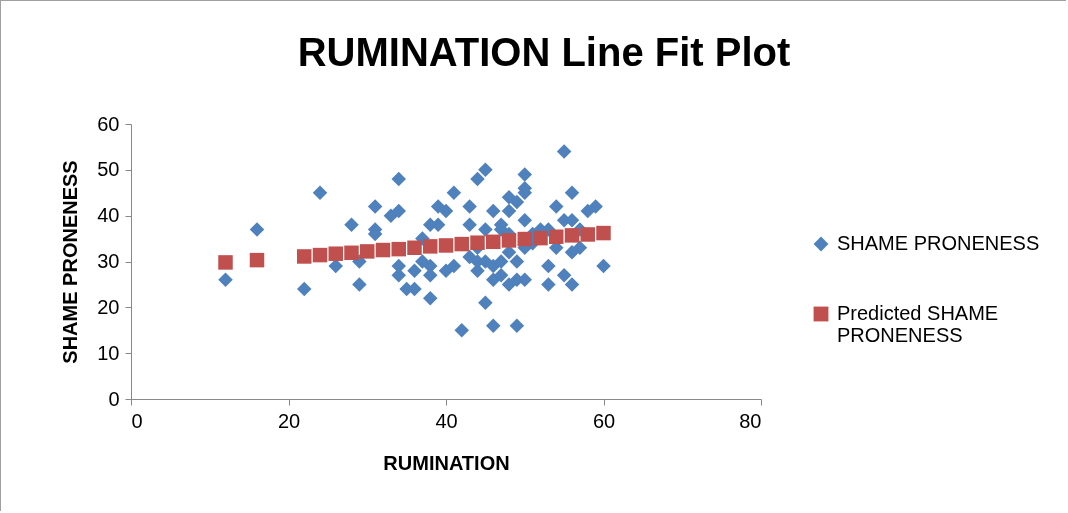  What do you see at coordinates (114, 398) in the screenshot?
I see `y-tick-label: 0` at bounding box center [114, 398].